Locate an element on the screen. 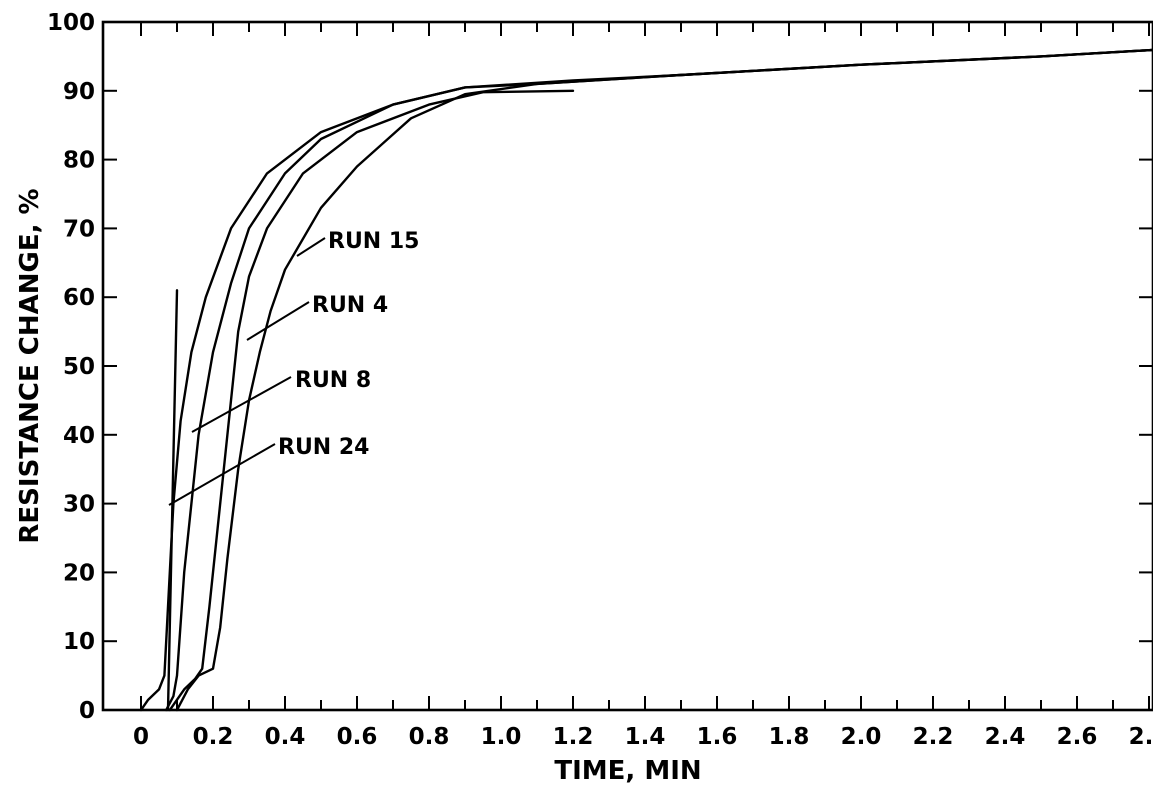  label-run-4: RUN 4 is located at coordinates (350, 305).